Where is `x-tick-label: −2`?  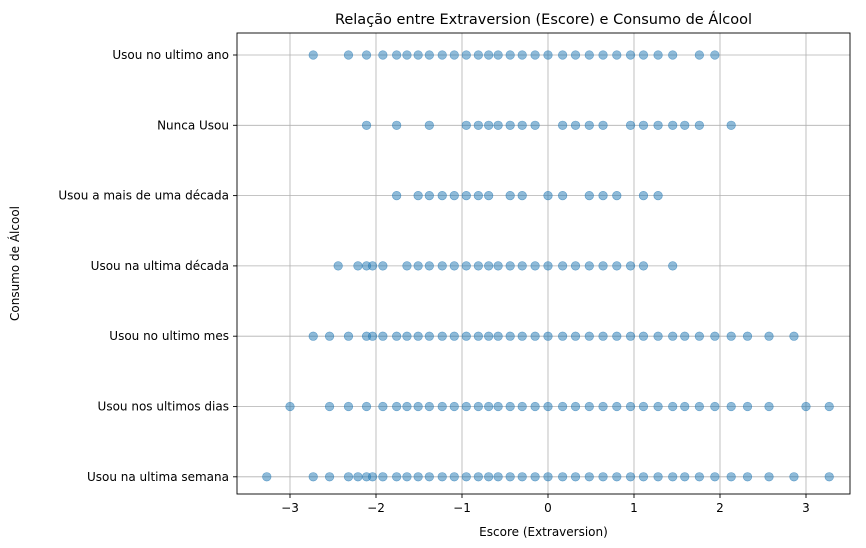 x-tick-label: −2 is located at coordinates (376, 508).